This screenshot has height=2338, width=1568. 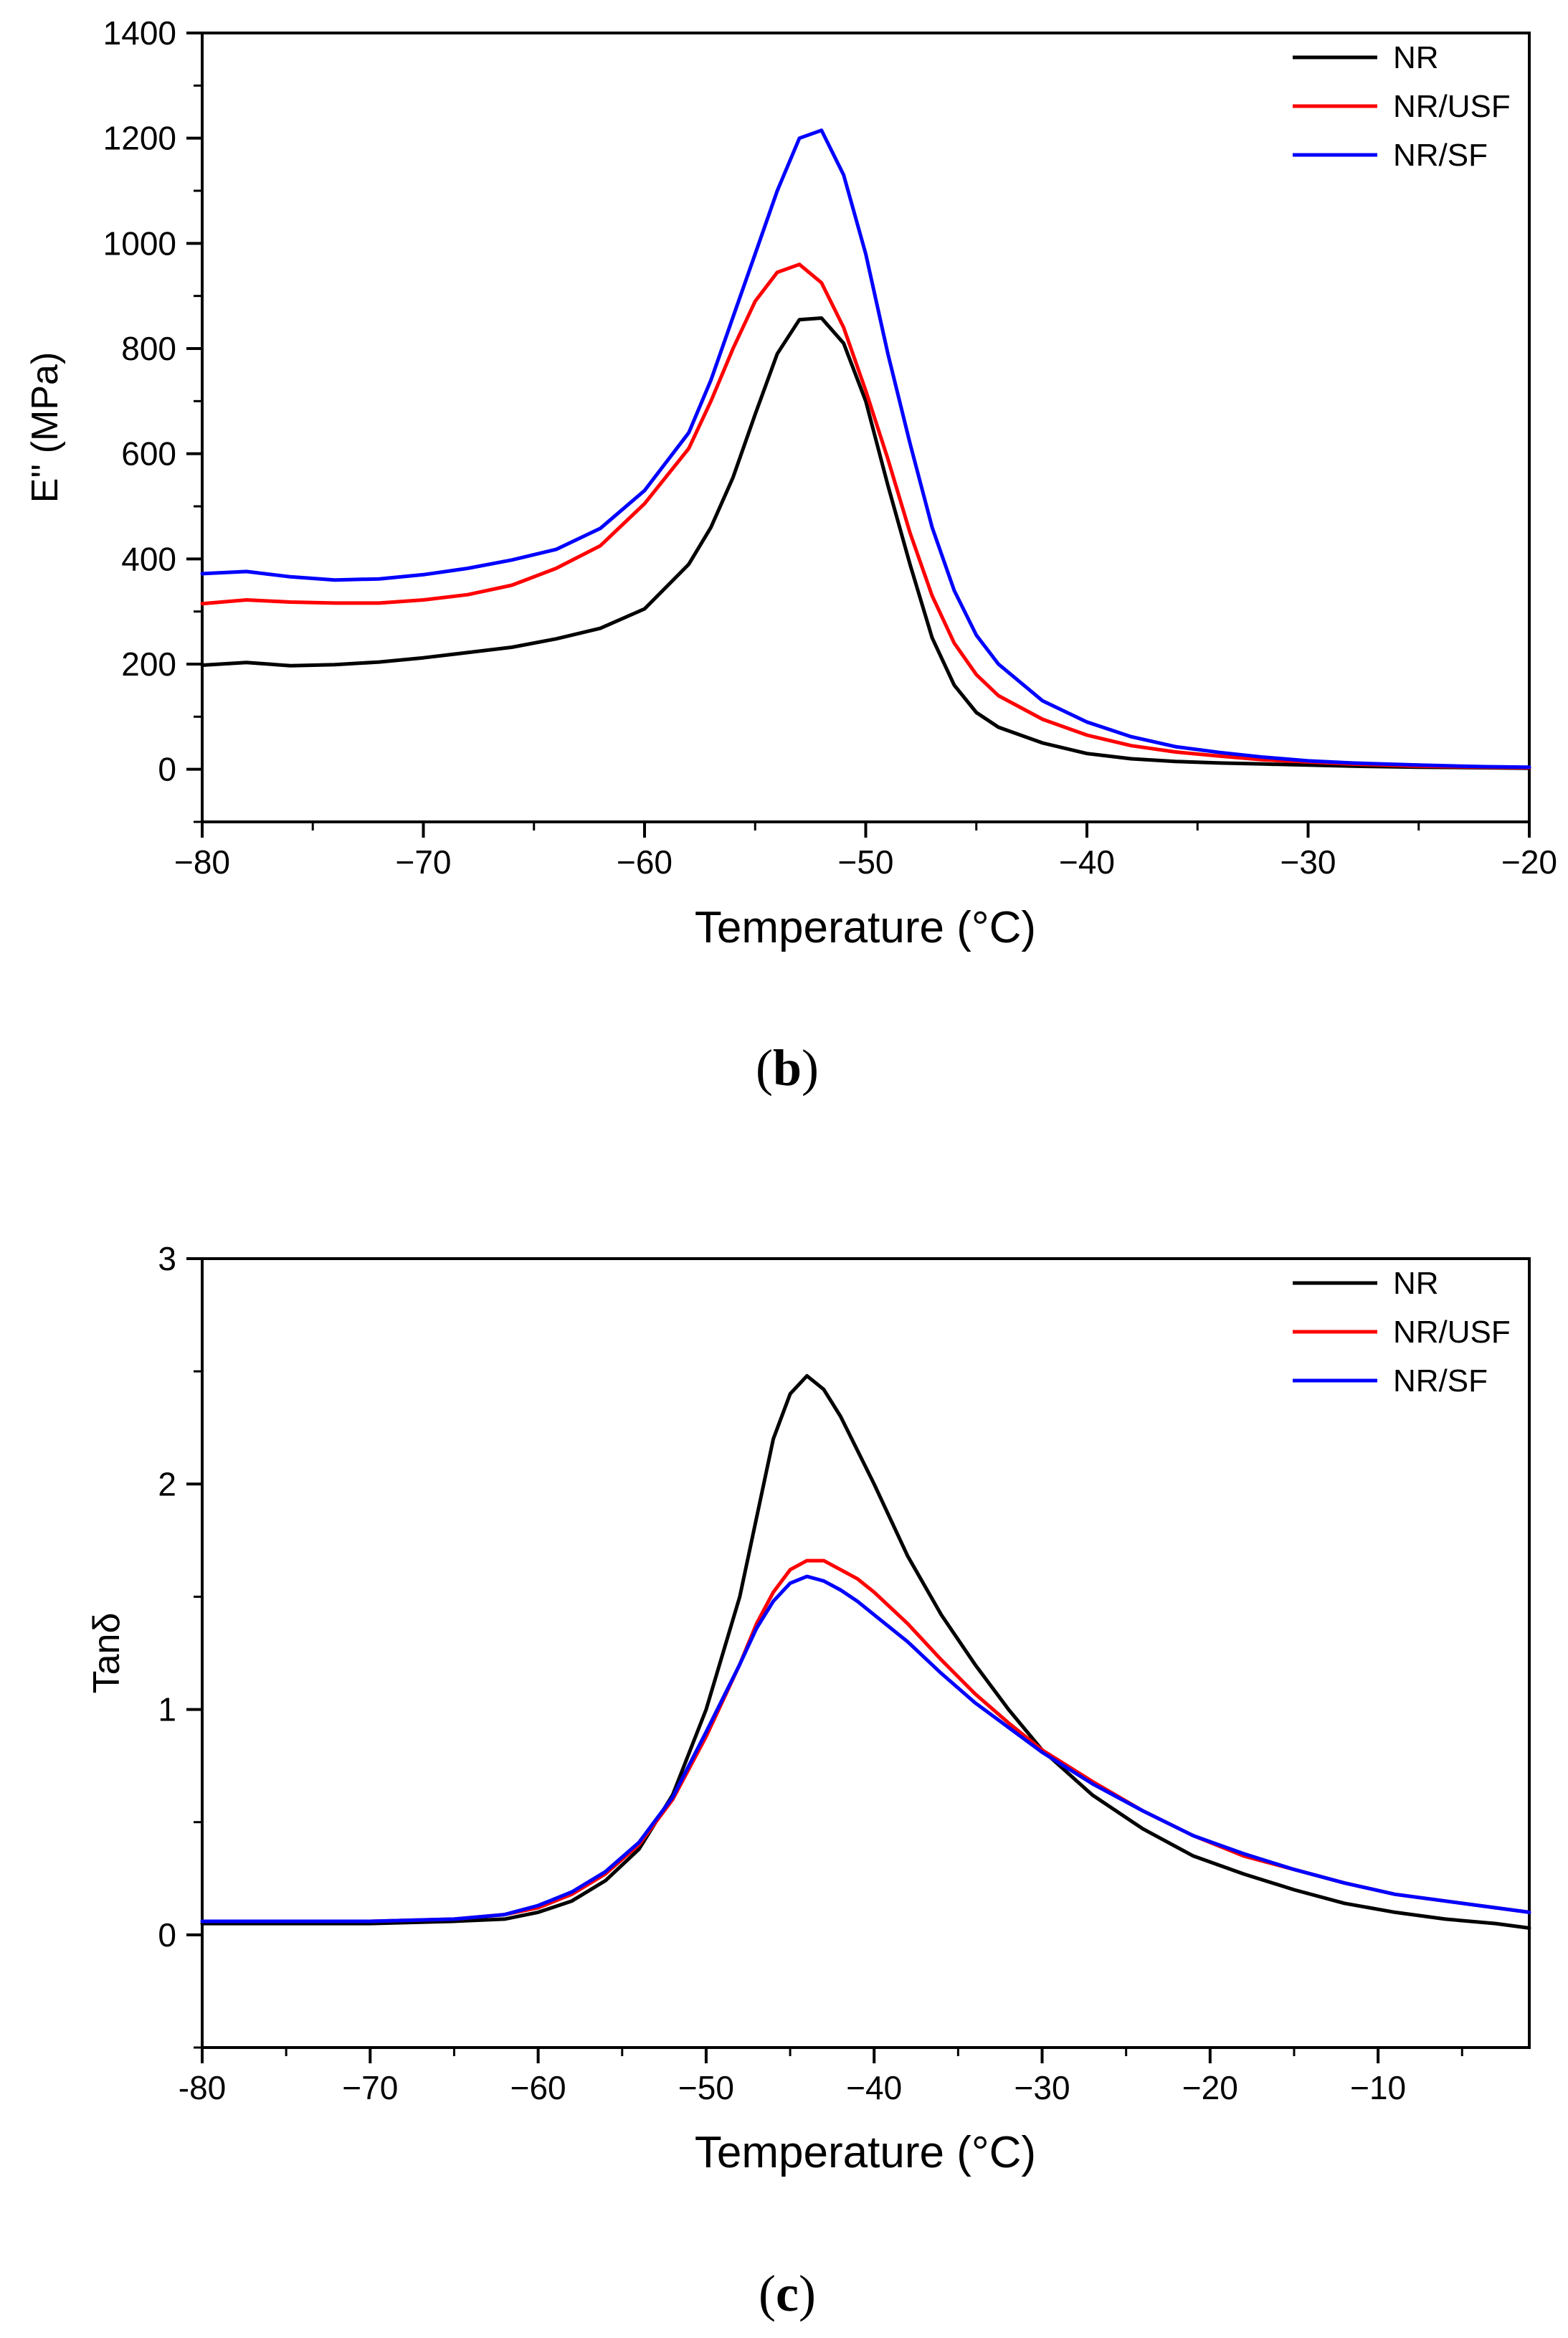 What do you see at coordinates (202, 862) in the screenshot?
I see `x-tick-label: −80` at bounding box center [202, 862].